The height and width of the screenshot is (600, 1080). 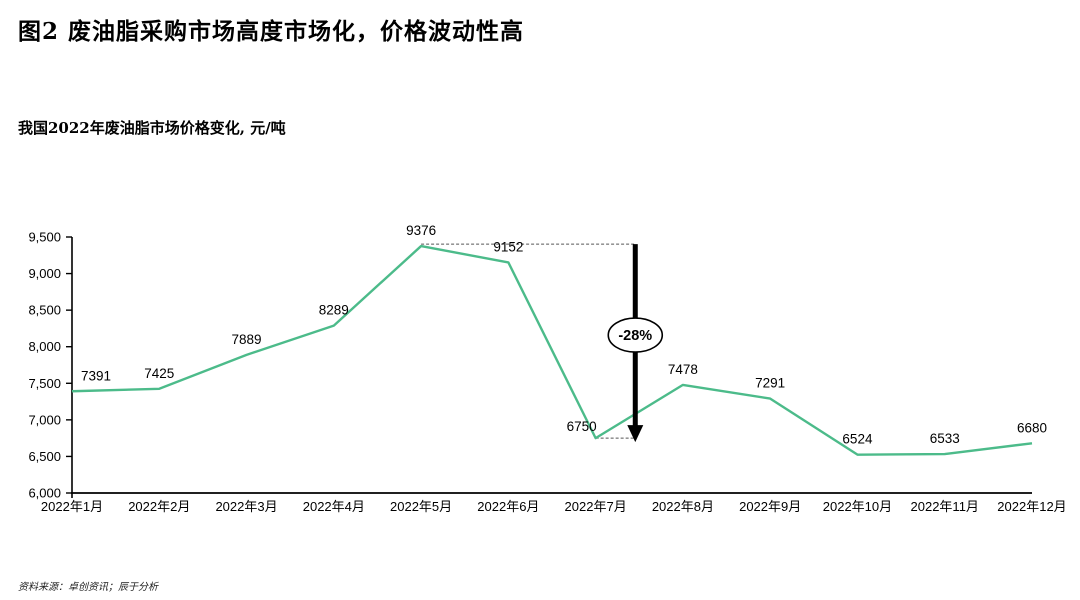 I want to click on x-axis-label: 2022年3月, so click(x=246, y=506).